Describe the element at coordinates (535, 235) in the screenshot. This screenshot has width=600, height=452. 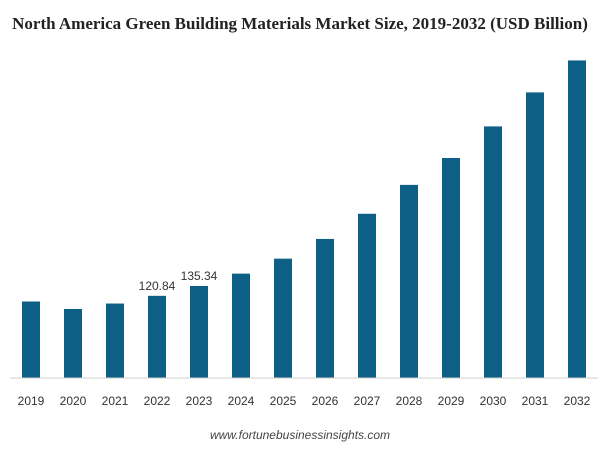
I see `bar-2031` at that location.